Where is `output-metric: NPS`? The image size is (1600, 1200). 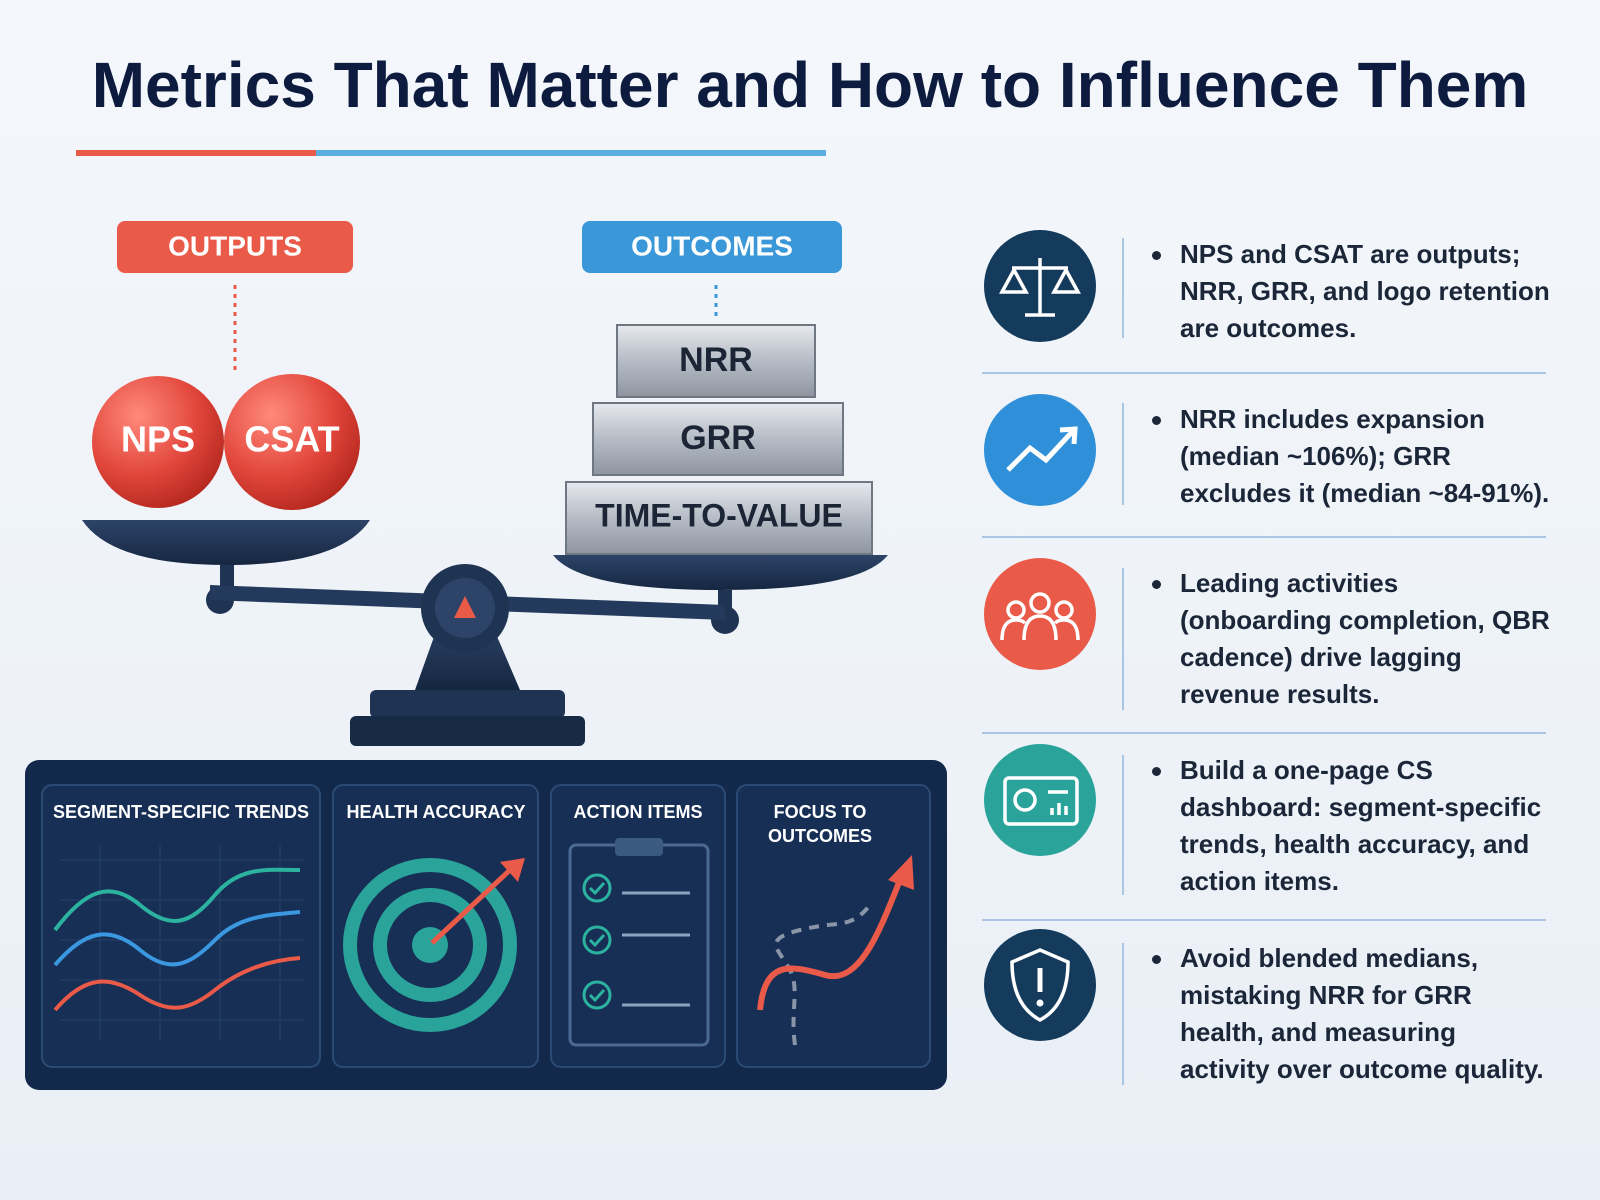 output-metric: NPS is located at coordinates (158, 439).